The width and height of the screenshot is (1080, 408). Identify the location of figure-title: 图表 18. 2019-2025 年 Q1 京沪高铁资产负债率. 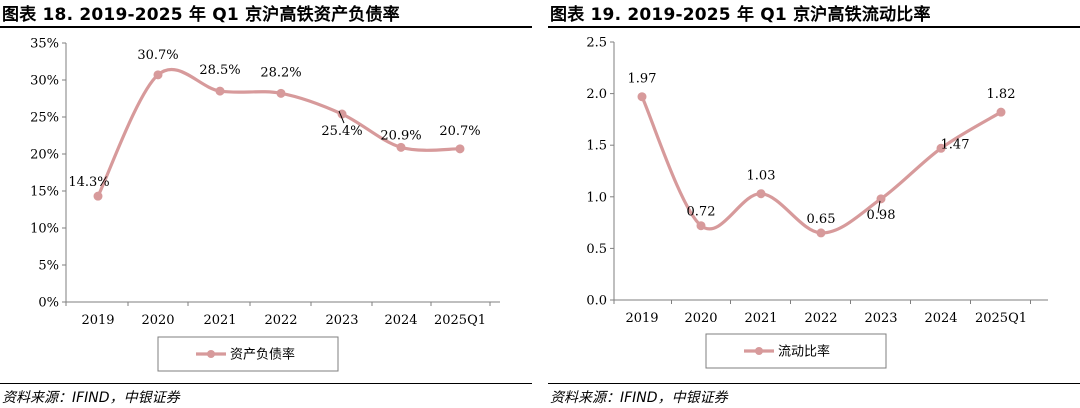
(201, 15).